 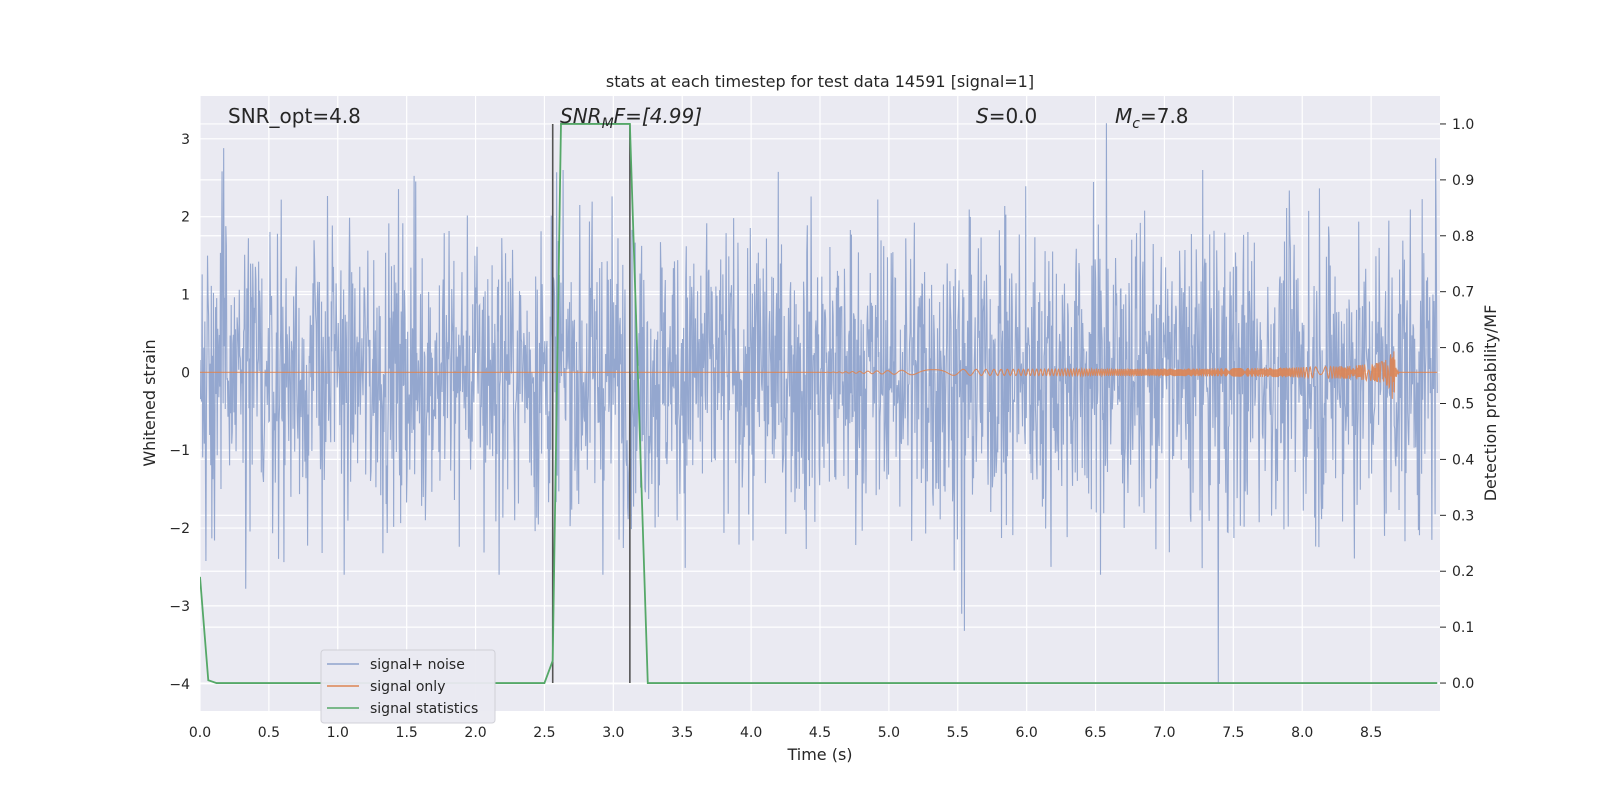 I want to click on x-tick-label: 7.0, so click(x=1164, y=733).